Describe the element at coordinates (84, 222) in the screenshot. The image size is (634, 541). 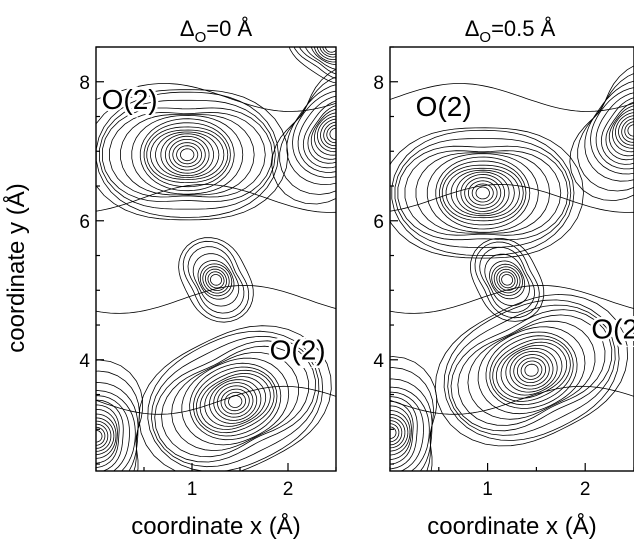
I see `y-tick-label: 6` at that location.